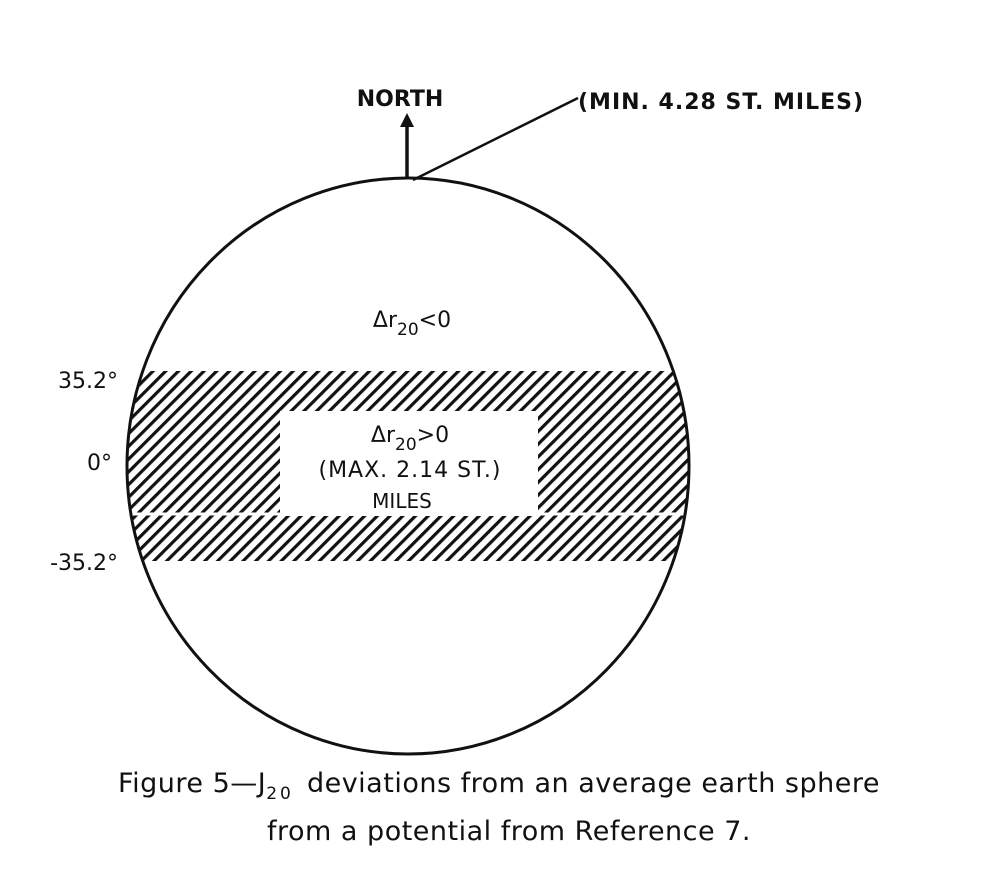  What do you see at coordinates (99, 463) in the screenshot?
I see `latitude-label-equator: 0°` at bounding box center [99, 463].